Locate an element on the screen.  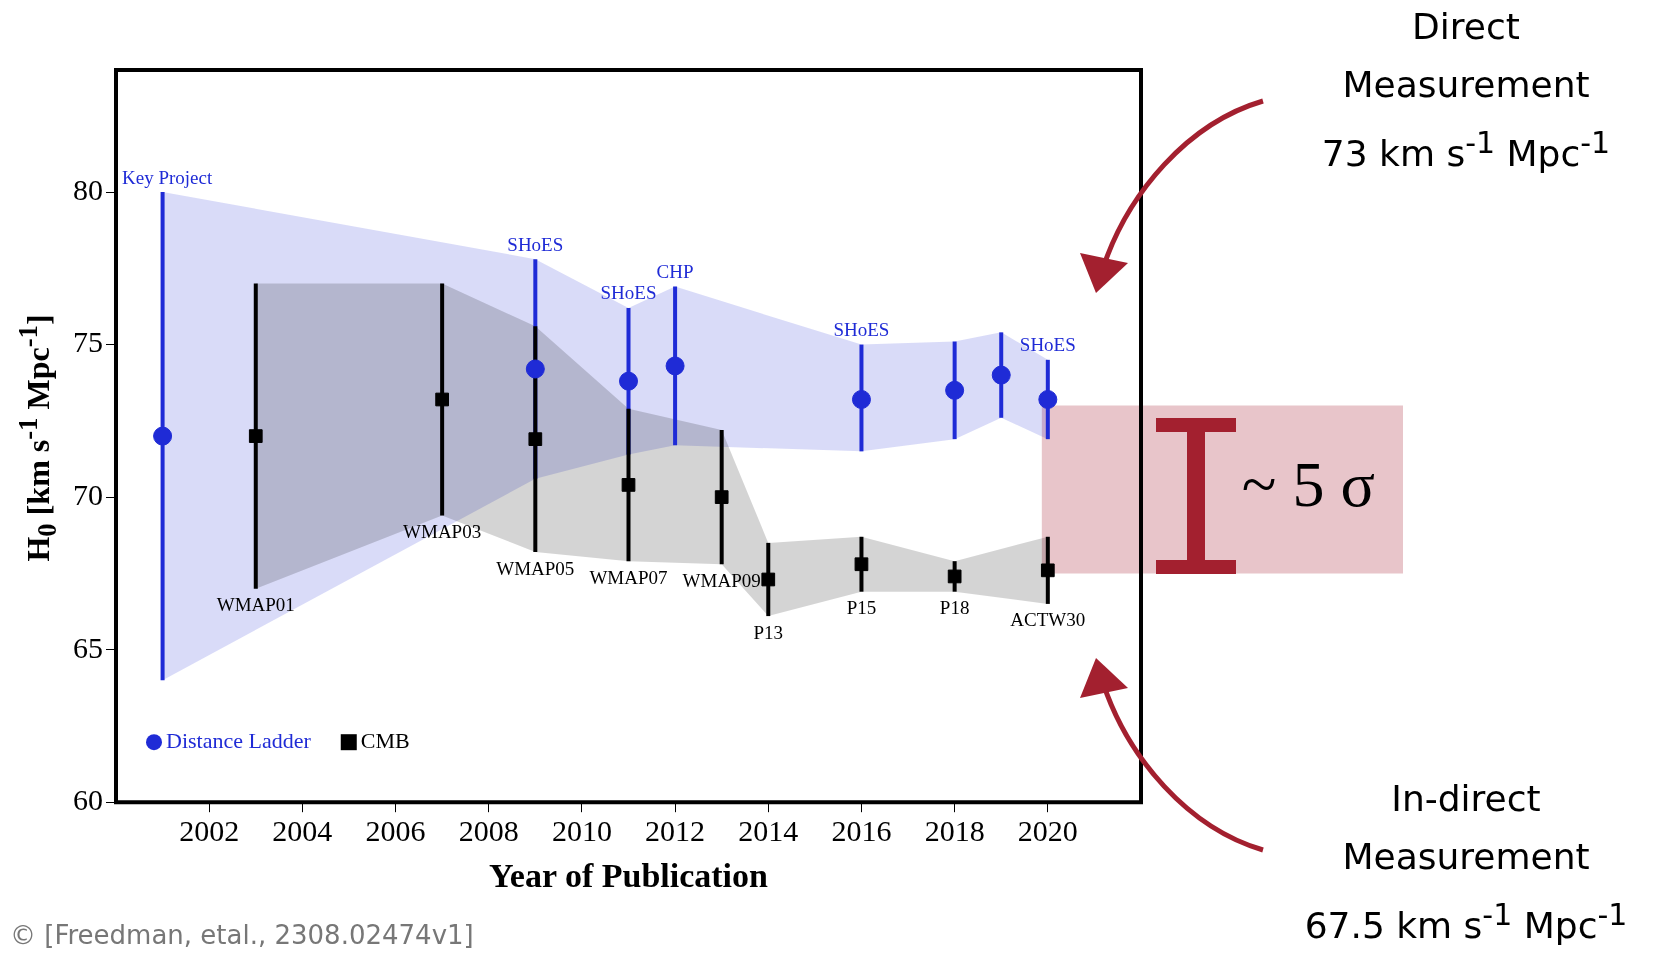
y-tick-label: 70 is located at coordinates (88, 494).